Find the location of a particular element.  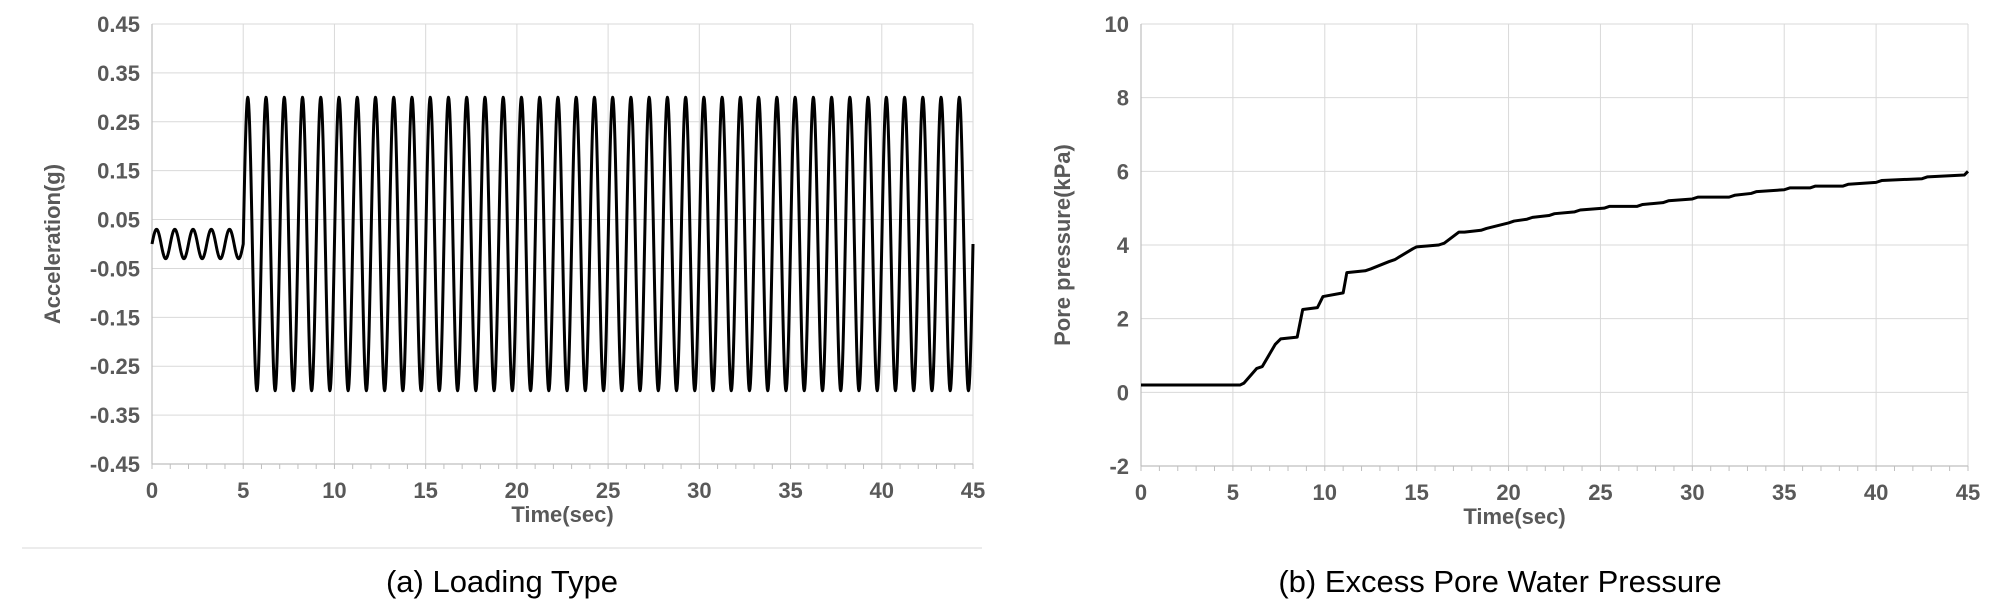

y-tick-label: -0.45 is located at coordinates (115, 464).